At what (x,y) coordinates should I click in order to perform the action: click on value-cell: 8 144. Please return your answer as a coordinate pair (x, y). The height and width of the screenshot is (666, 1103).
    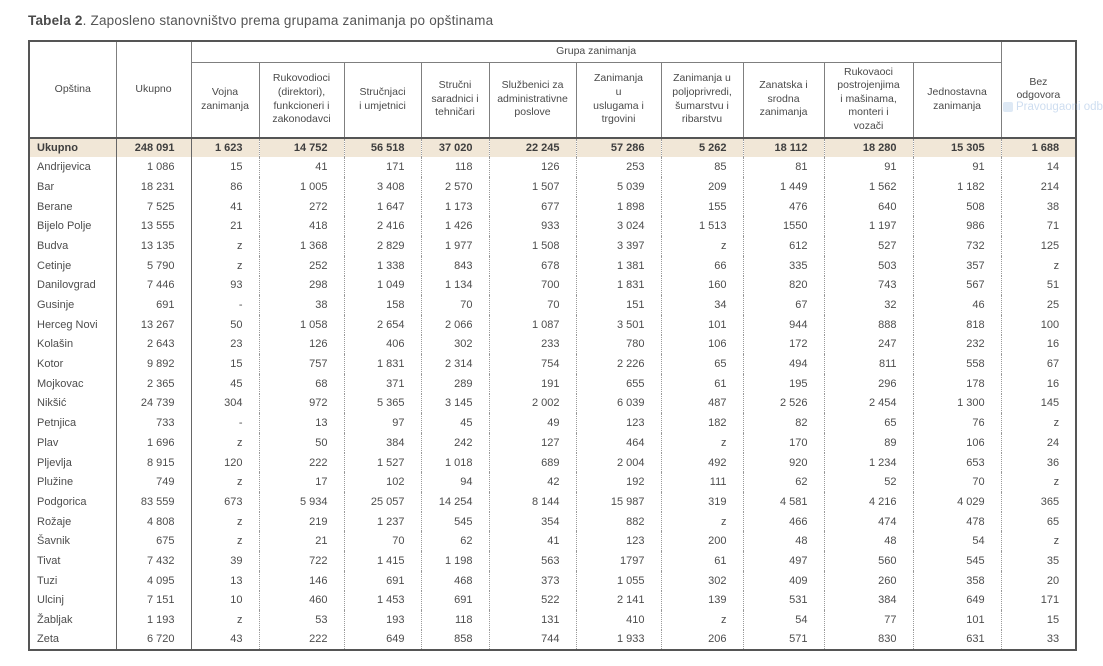
    Looking at the image, I should click on (533, 502).